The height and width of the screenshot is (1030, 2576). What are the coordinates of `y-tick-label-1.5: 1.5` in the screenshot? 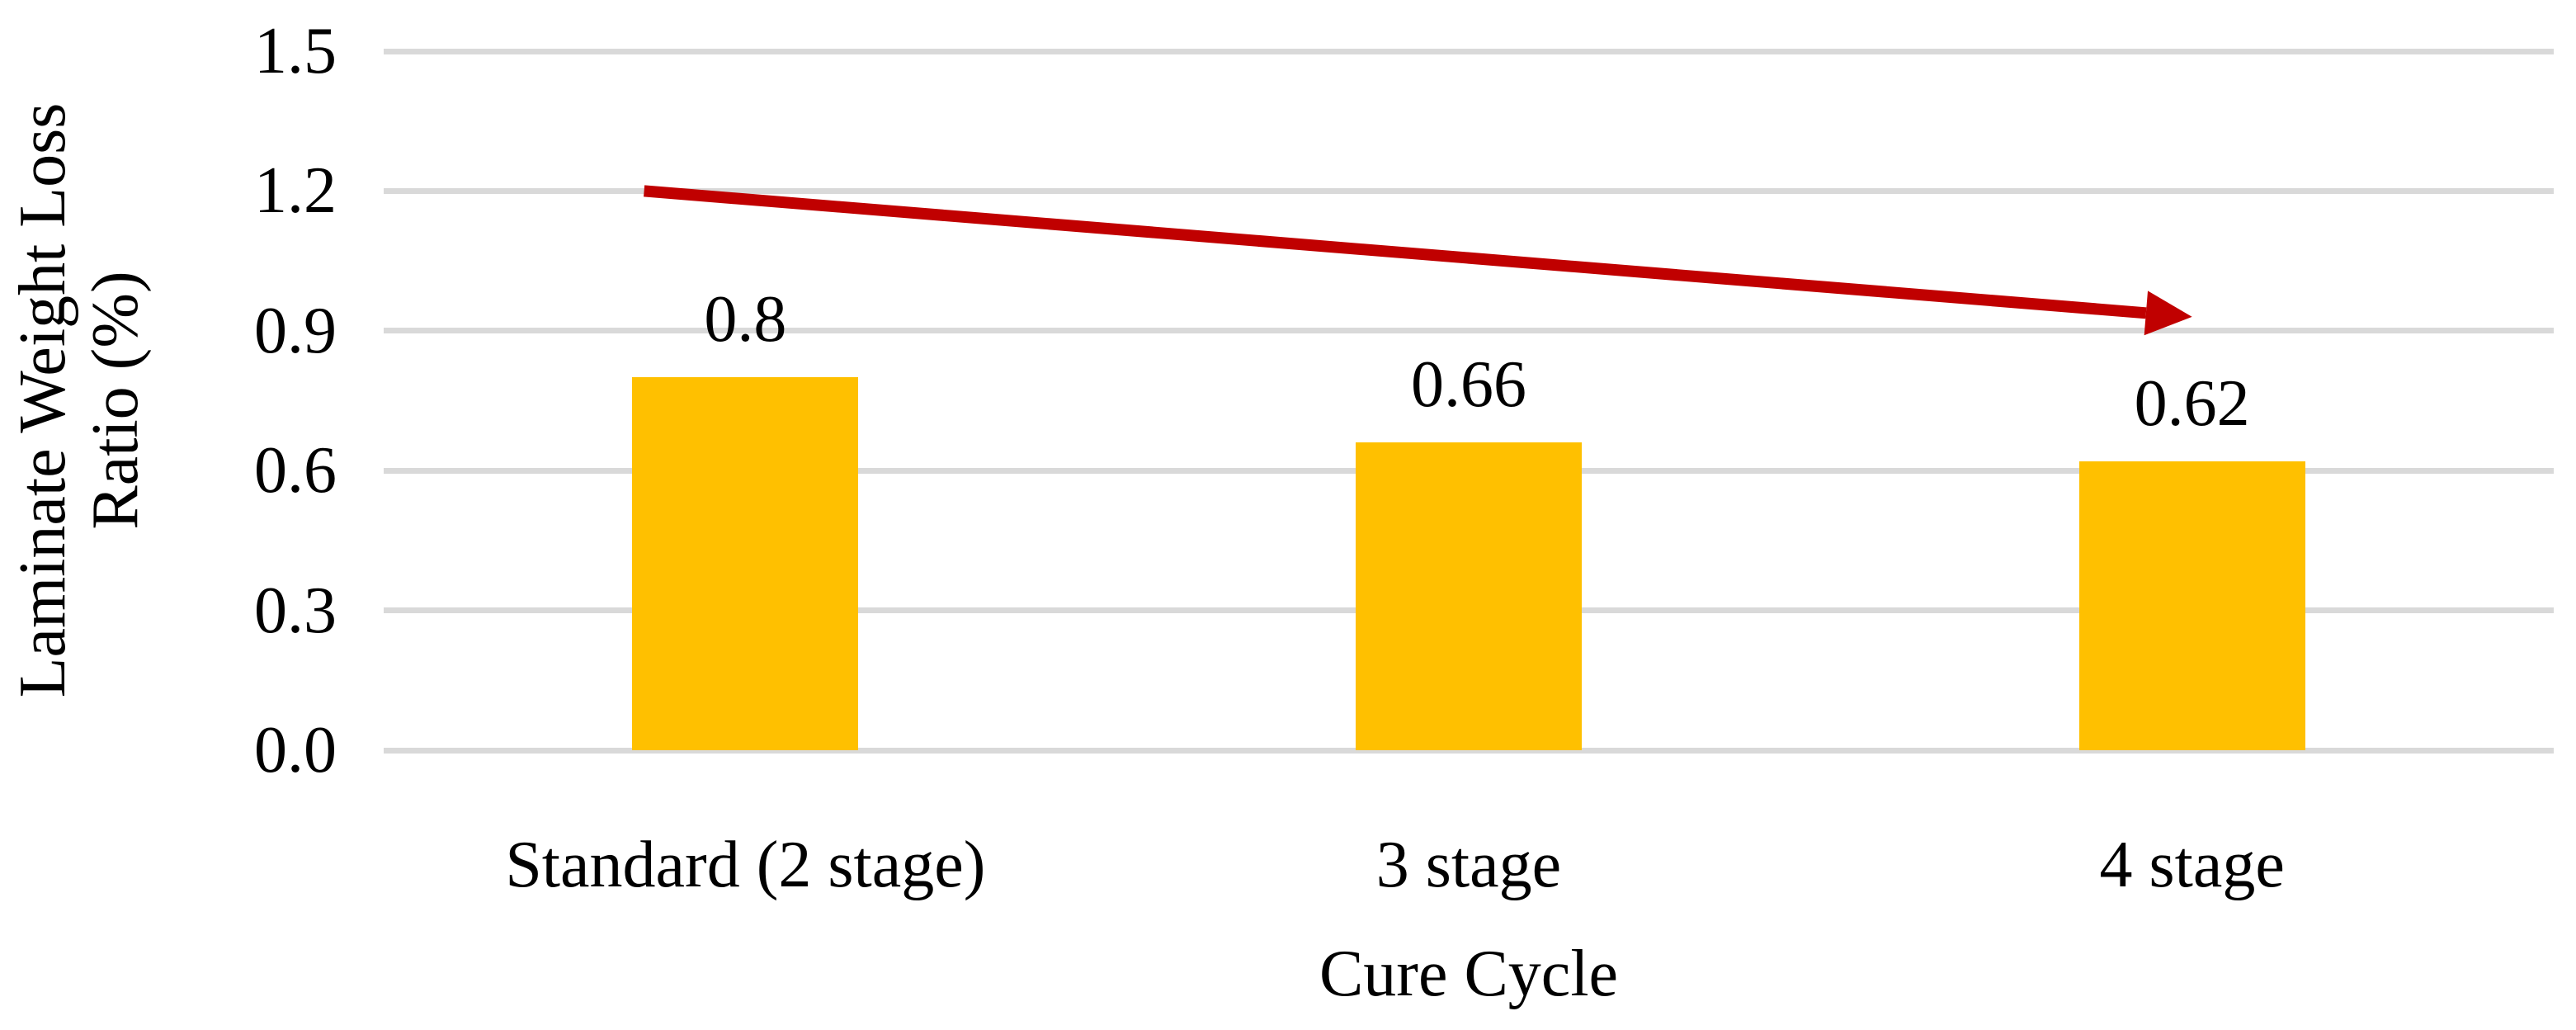 It's located at (295, 51).